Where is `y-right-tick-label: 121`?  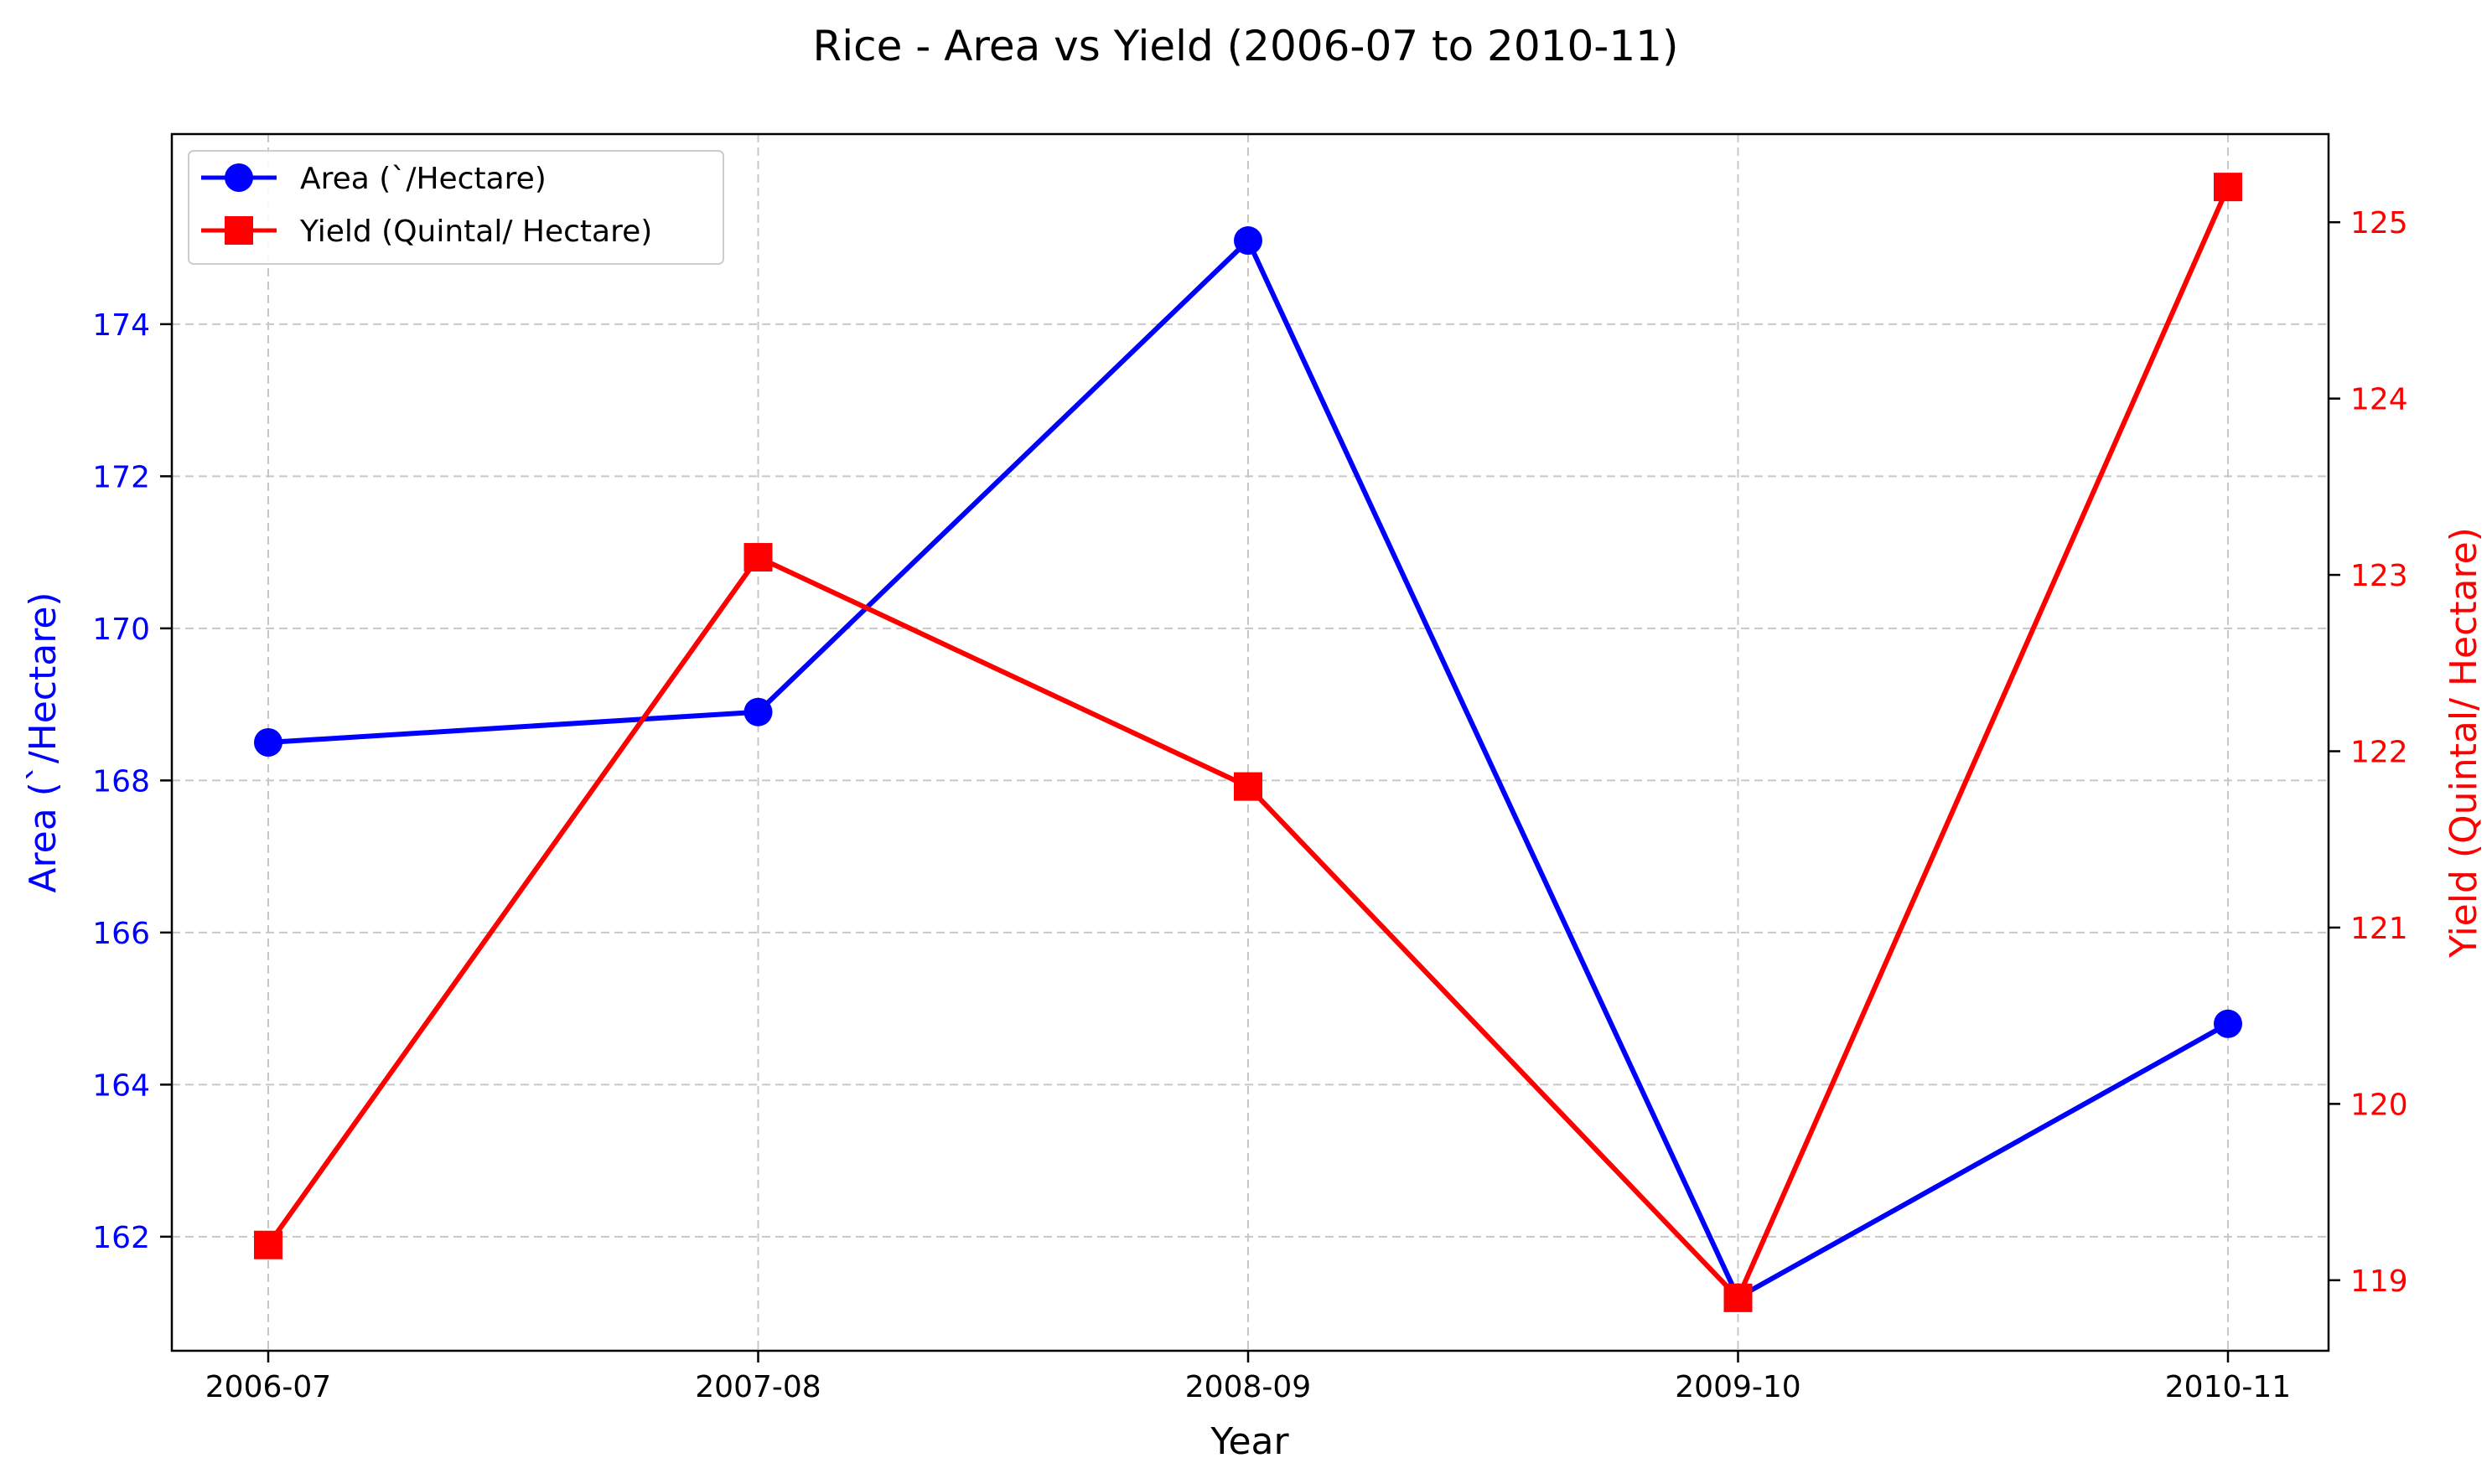 y-right-tick-label: 121 is located at coordinates (2379, 929).